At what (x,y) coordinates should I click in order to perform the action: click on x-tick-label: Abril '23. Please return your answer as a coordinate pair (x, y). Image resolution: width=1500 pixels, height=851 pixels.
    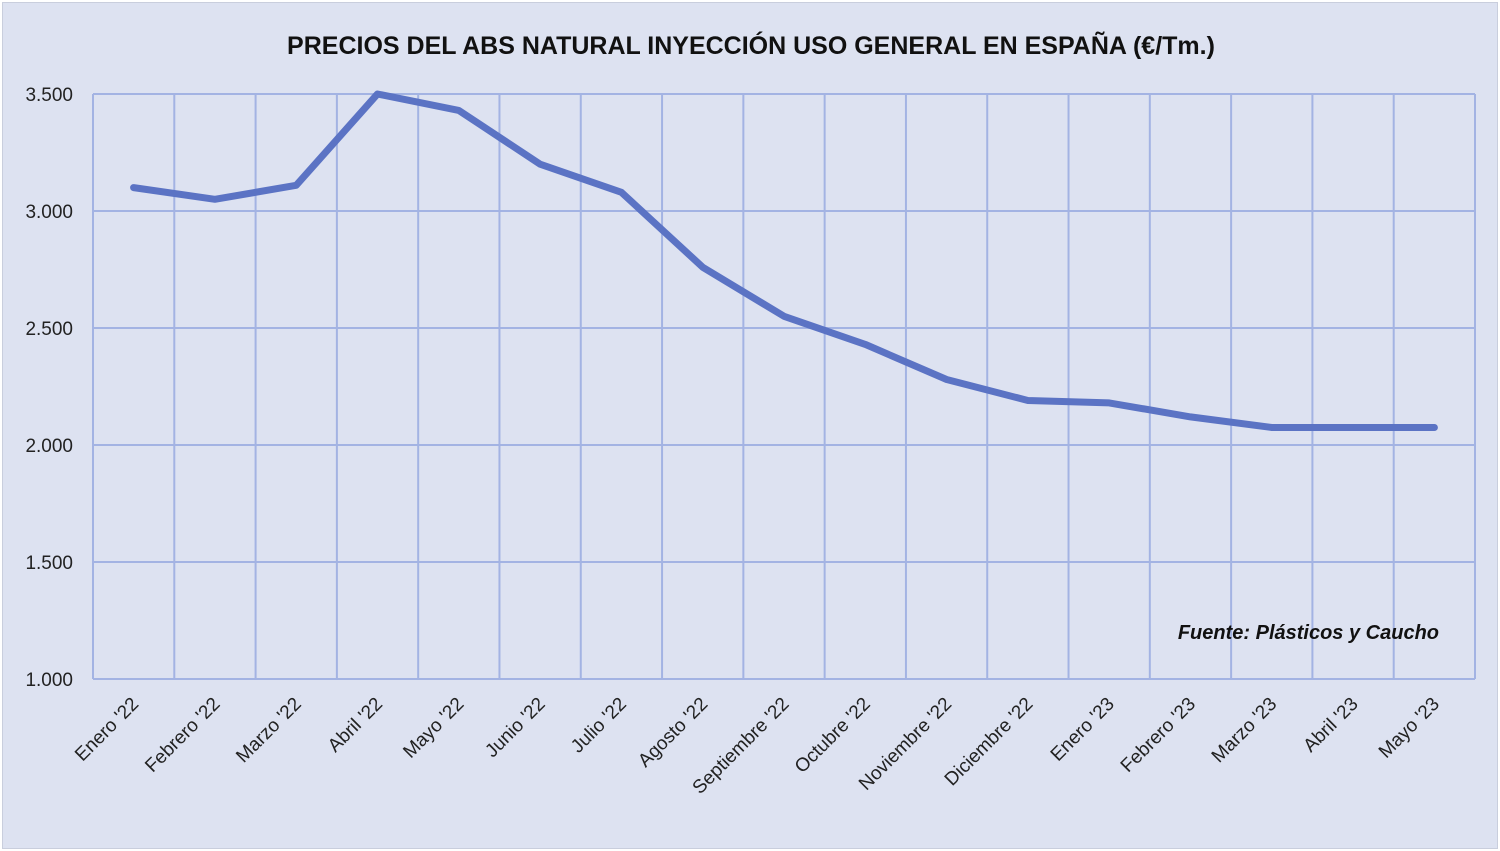
    Looking at the image, I should click on (1331, 725).